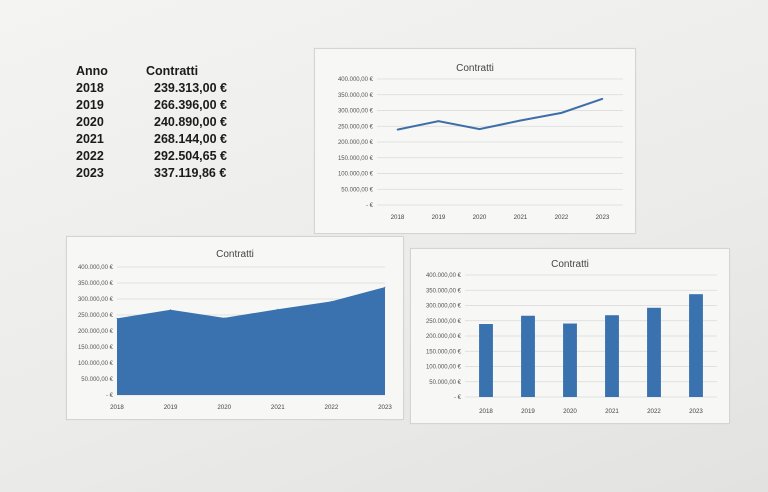  I want to click on table-cell-year: 2020, so click(90, 122).